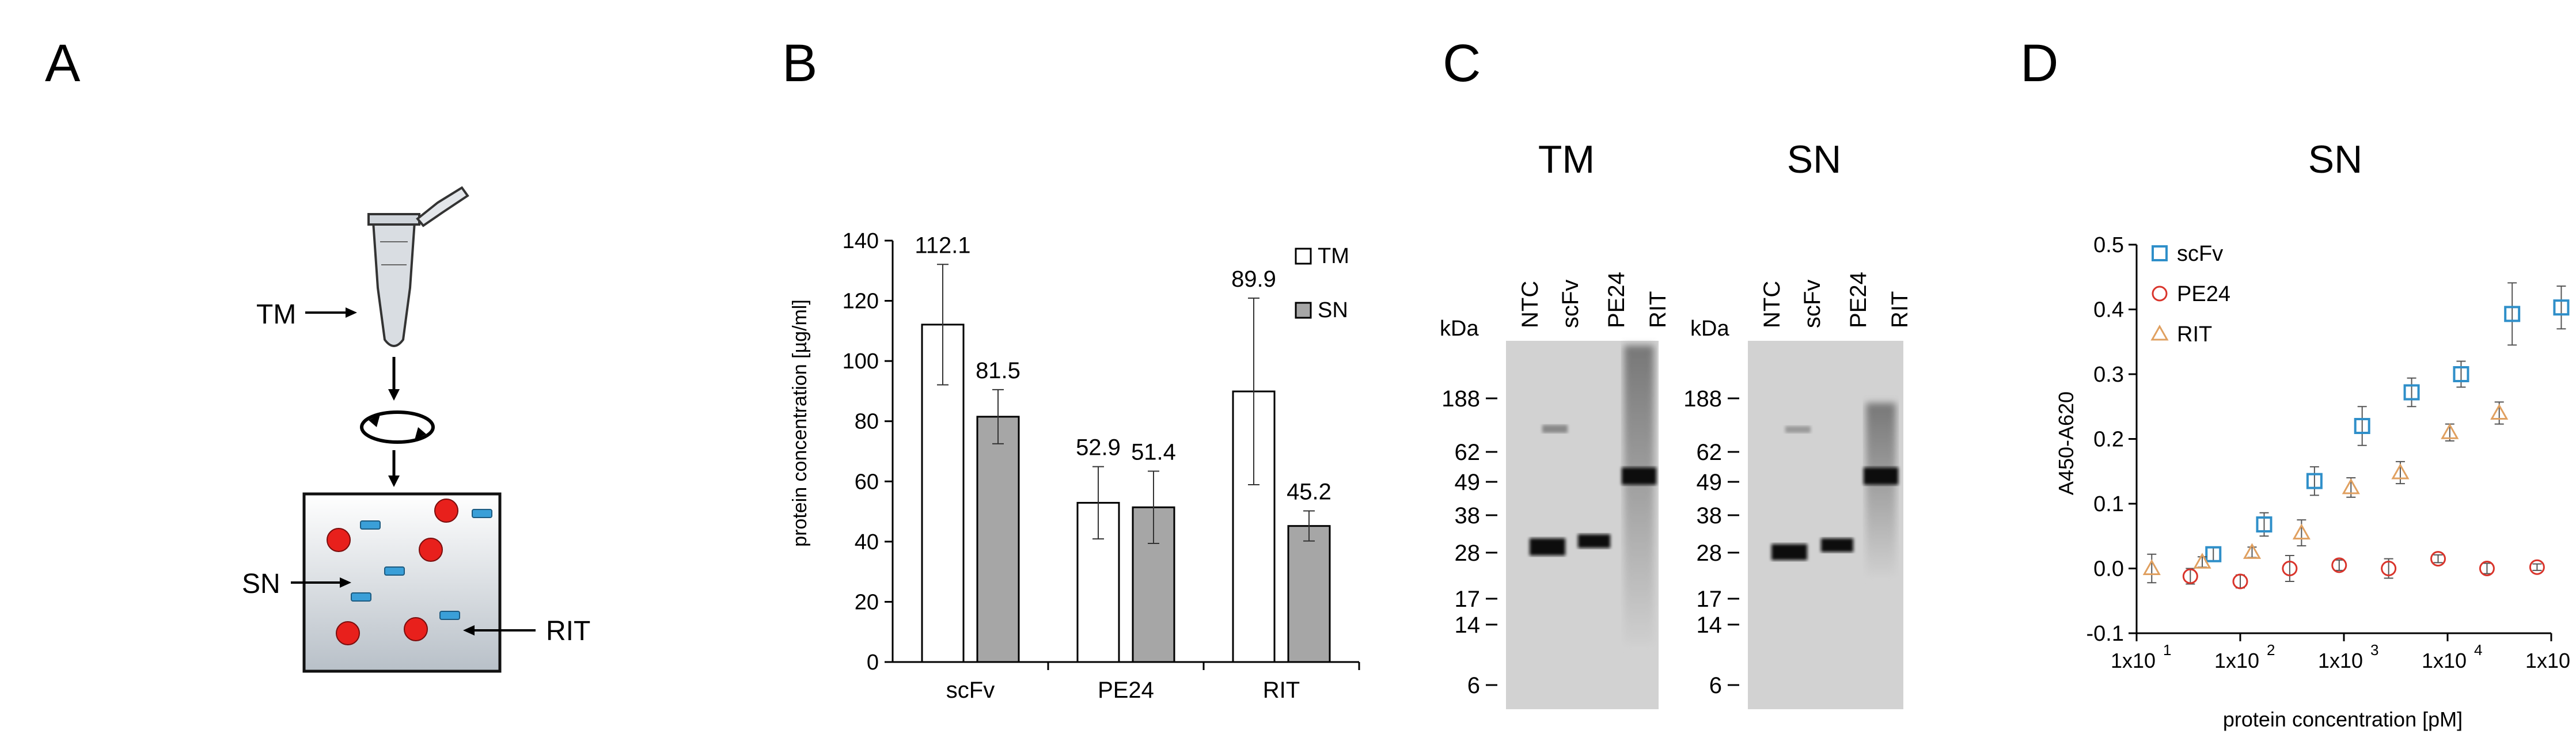 Image resolution: width=2576 pixels, height=738 pixels. What do you see at coordinates (392, 572) in the screenshot?
I see `protein-red-icon` at bounding box center [392, 572].